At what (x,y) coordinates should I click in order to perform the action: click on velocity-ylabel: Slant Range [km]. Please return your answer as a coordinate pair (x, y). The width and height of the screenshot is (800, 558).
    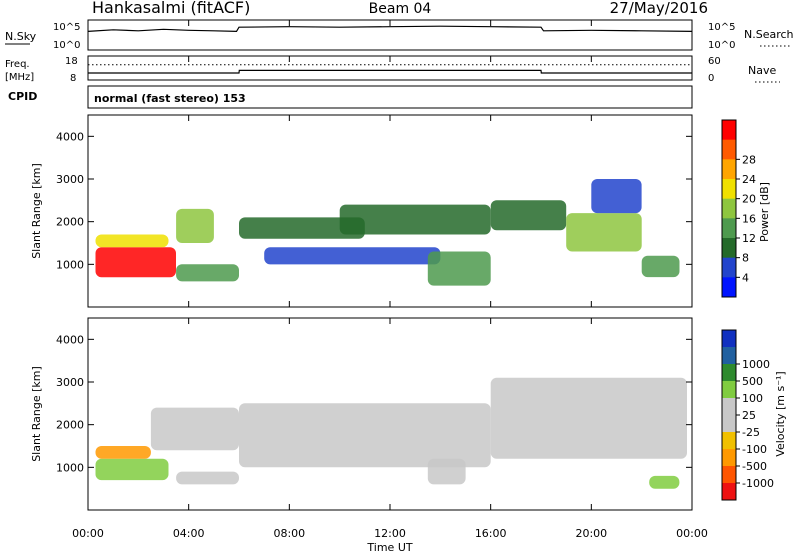
    Looking at the image, I should click on (36, 414).